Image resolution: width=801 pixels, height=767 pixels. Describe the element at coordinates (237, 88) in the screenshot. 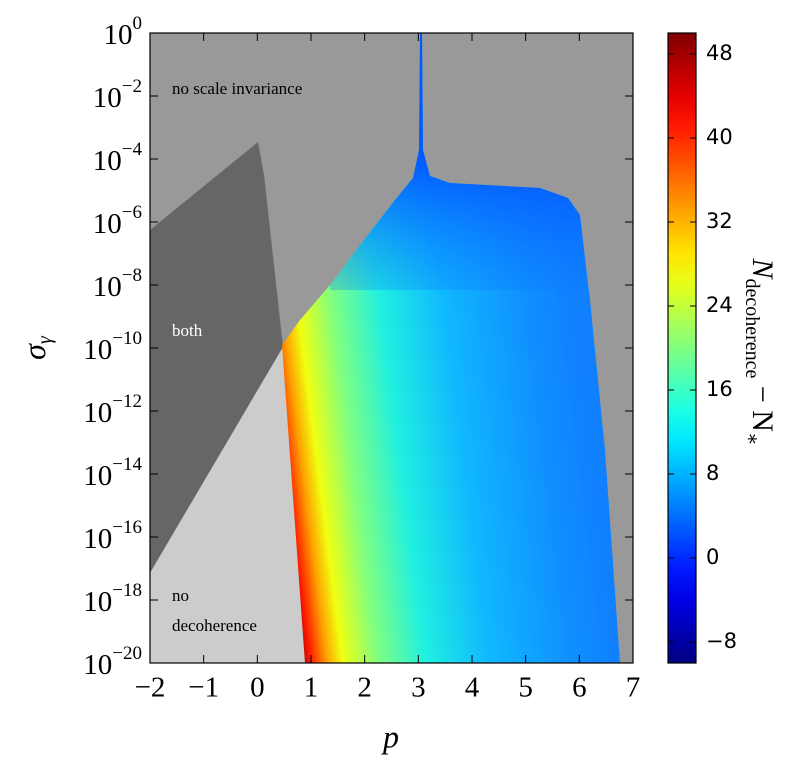

I see `annotation: no scale invariance` at that location.